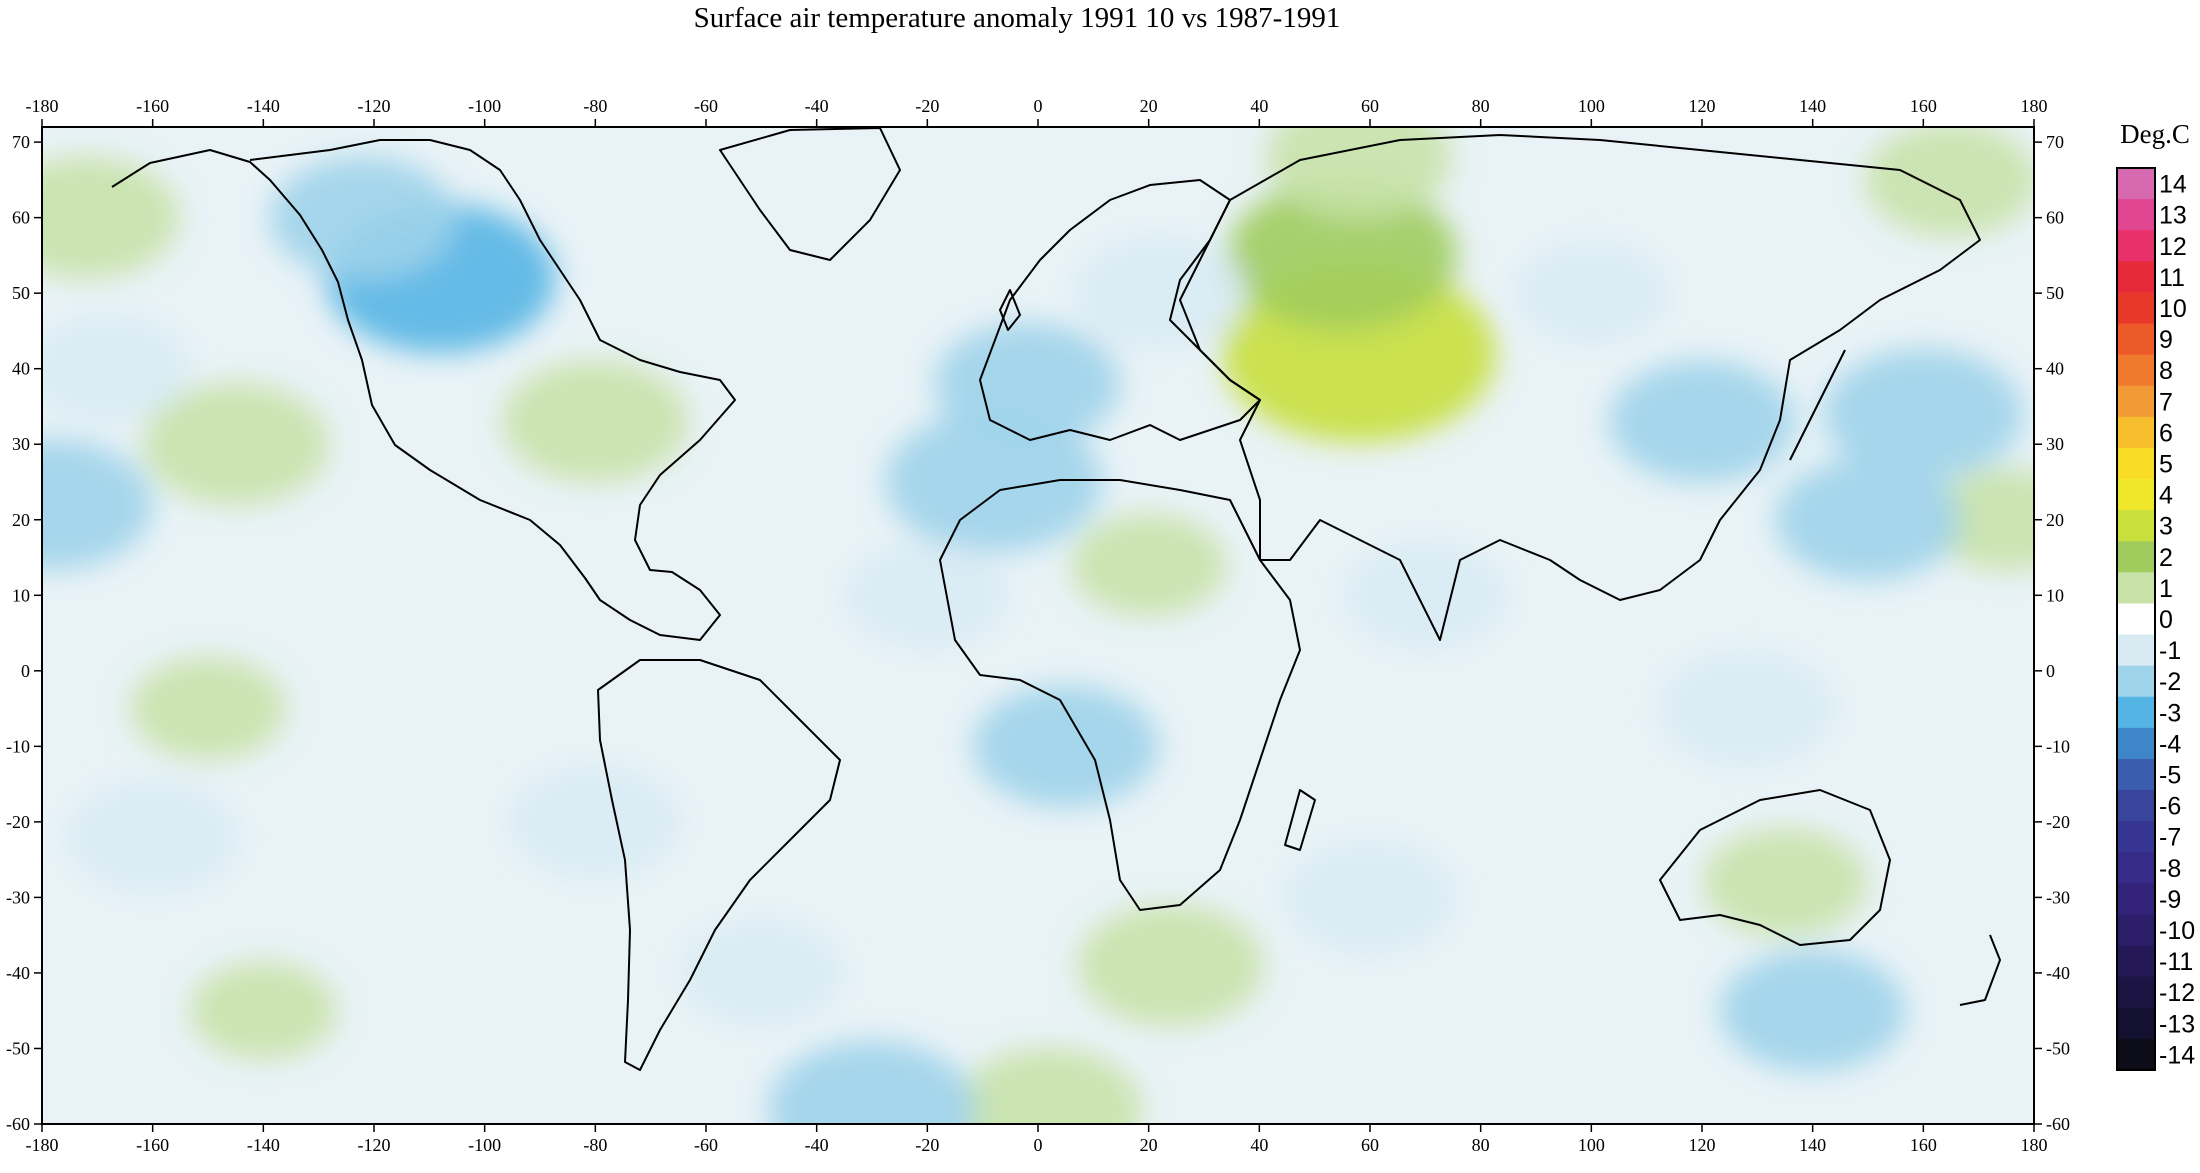 The height and width of the screenshot is (1173, 2200). I want to click on colorbar-frame, so click(2136, 619).